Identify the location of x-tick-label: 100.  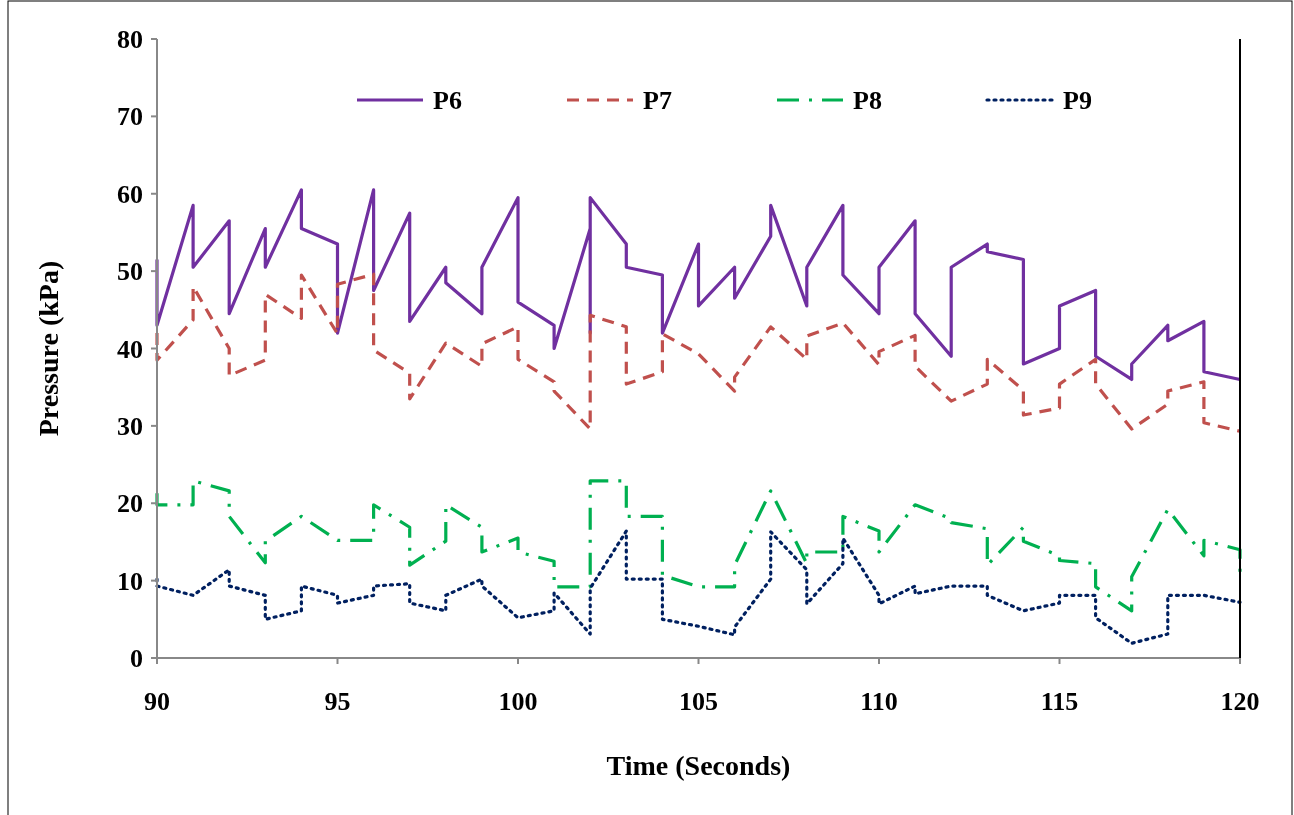
(518, 701).